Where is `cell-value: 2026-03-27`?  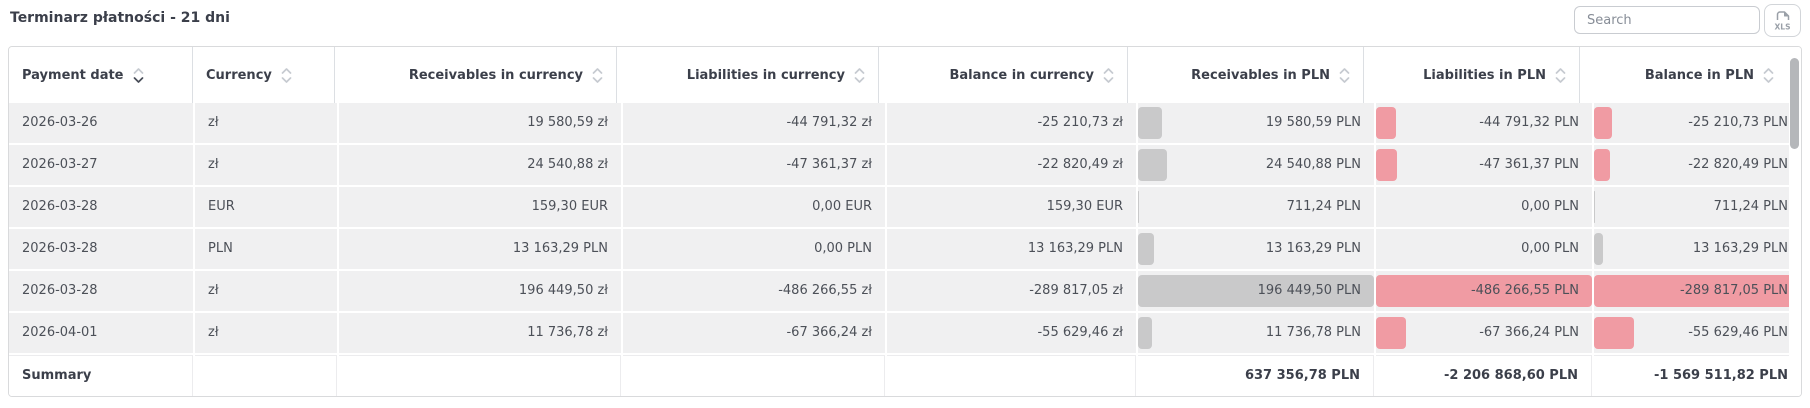 cell-value: 2026-03-27 is located at coordinates (60, 164).